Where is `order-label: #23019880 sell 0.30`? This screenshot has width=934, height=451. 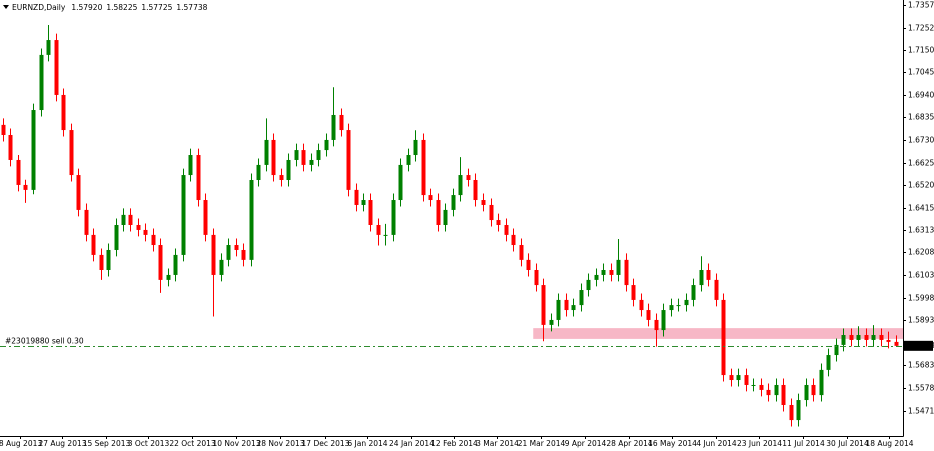
order-label: #23019880 sell 0.30 is located at coordinates (44, 341).